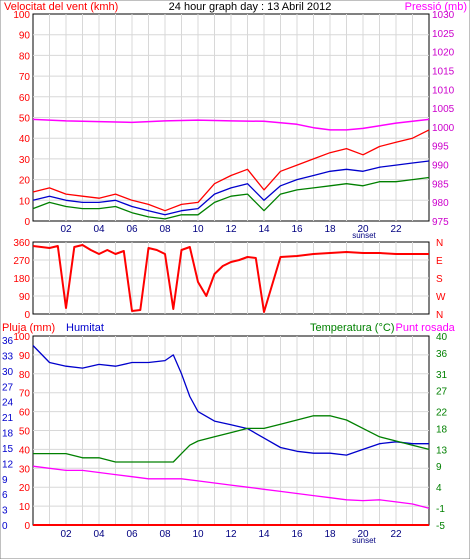  What do you see at coordinates (443, 109) in the screenshot?
I see `pressure-tick-label: 1005` at bounding box center [443, 109].